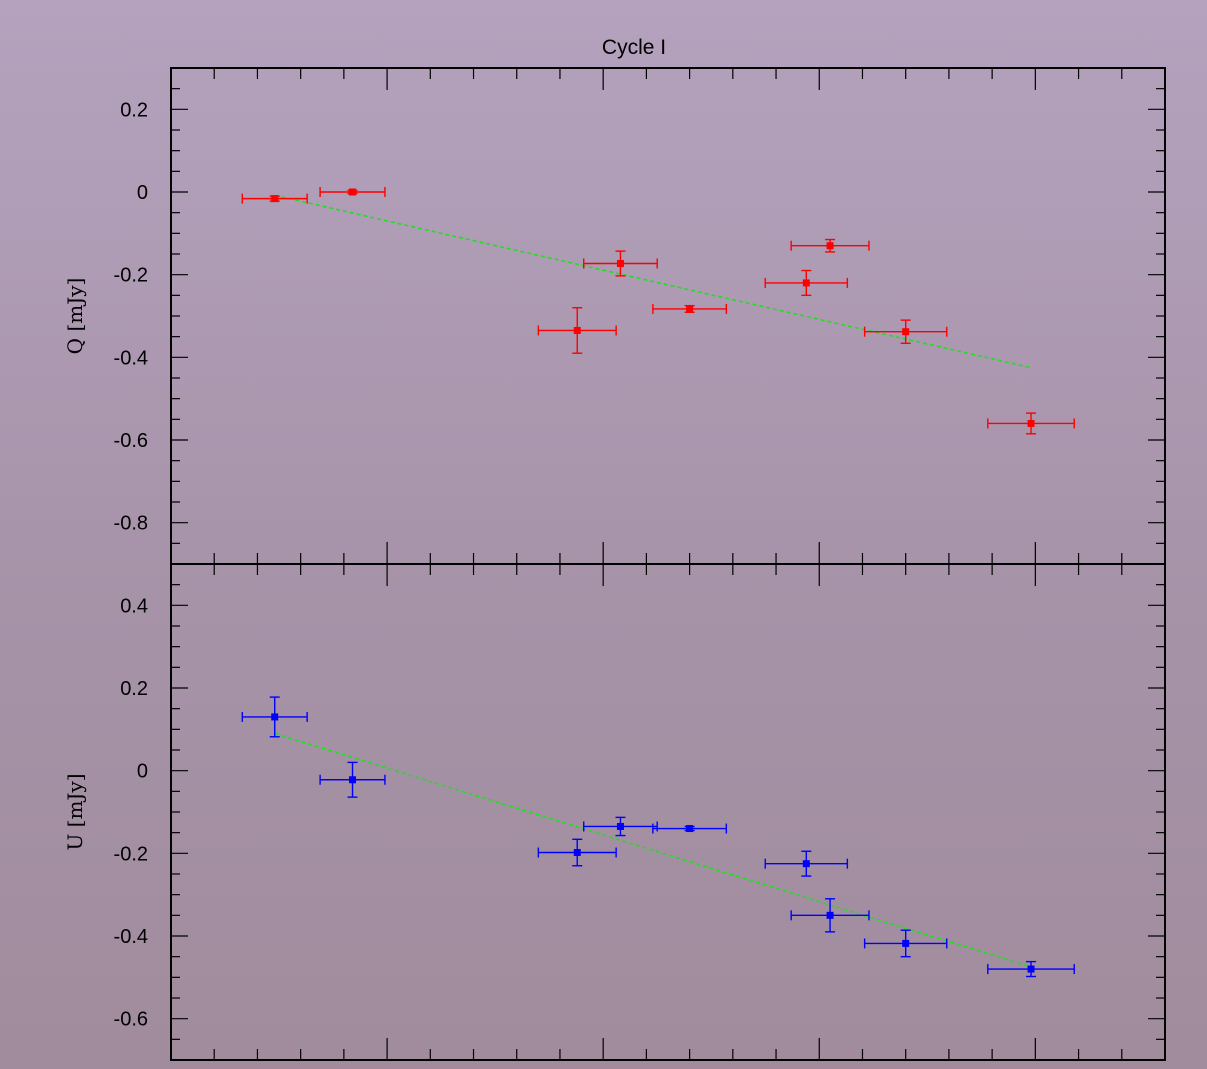  What do you see at coordinates (75, 316) in the screenshot?
I see `q-y-axis-title: Q [mJy]` at bounding box center [75, 316].